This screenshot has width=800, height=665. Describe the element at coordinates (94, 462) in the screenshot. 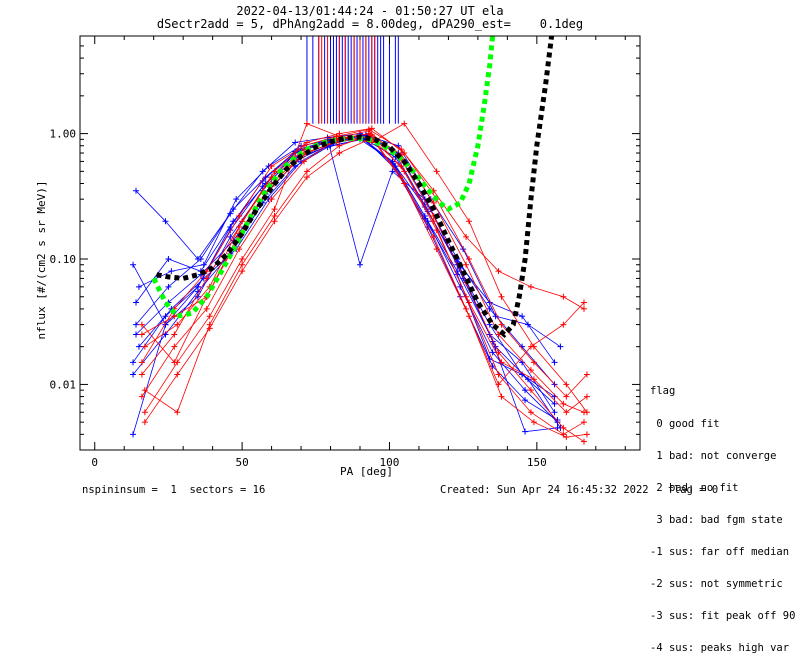

I see `x-tick-label: 0` at that location.